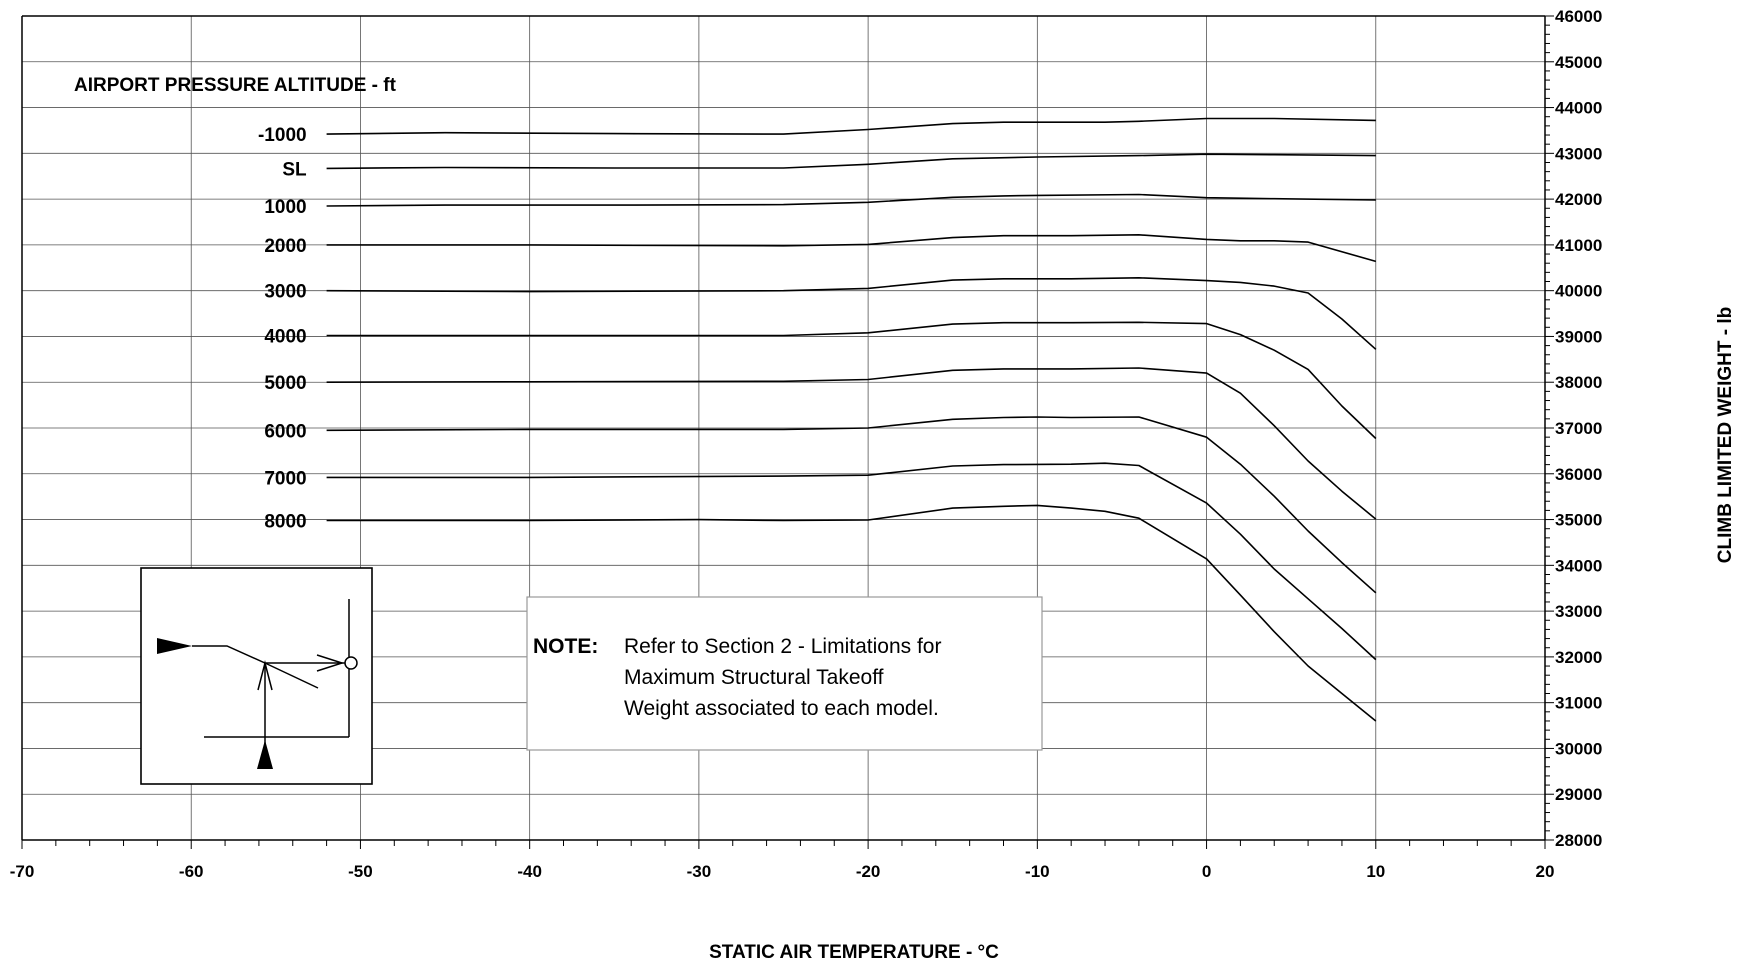 The image size is (1745, 963). Describe the element at coordinates (285, 521) in the screenshot. I see `series-label: 8000` at that location.